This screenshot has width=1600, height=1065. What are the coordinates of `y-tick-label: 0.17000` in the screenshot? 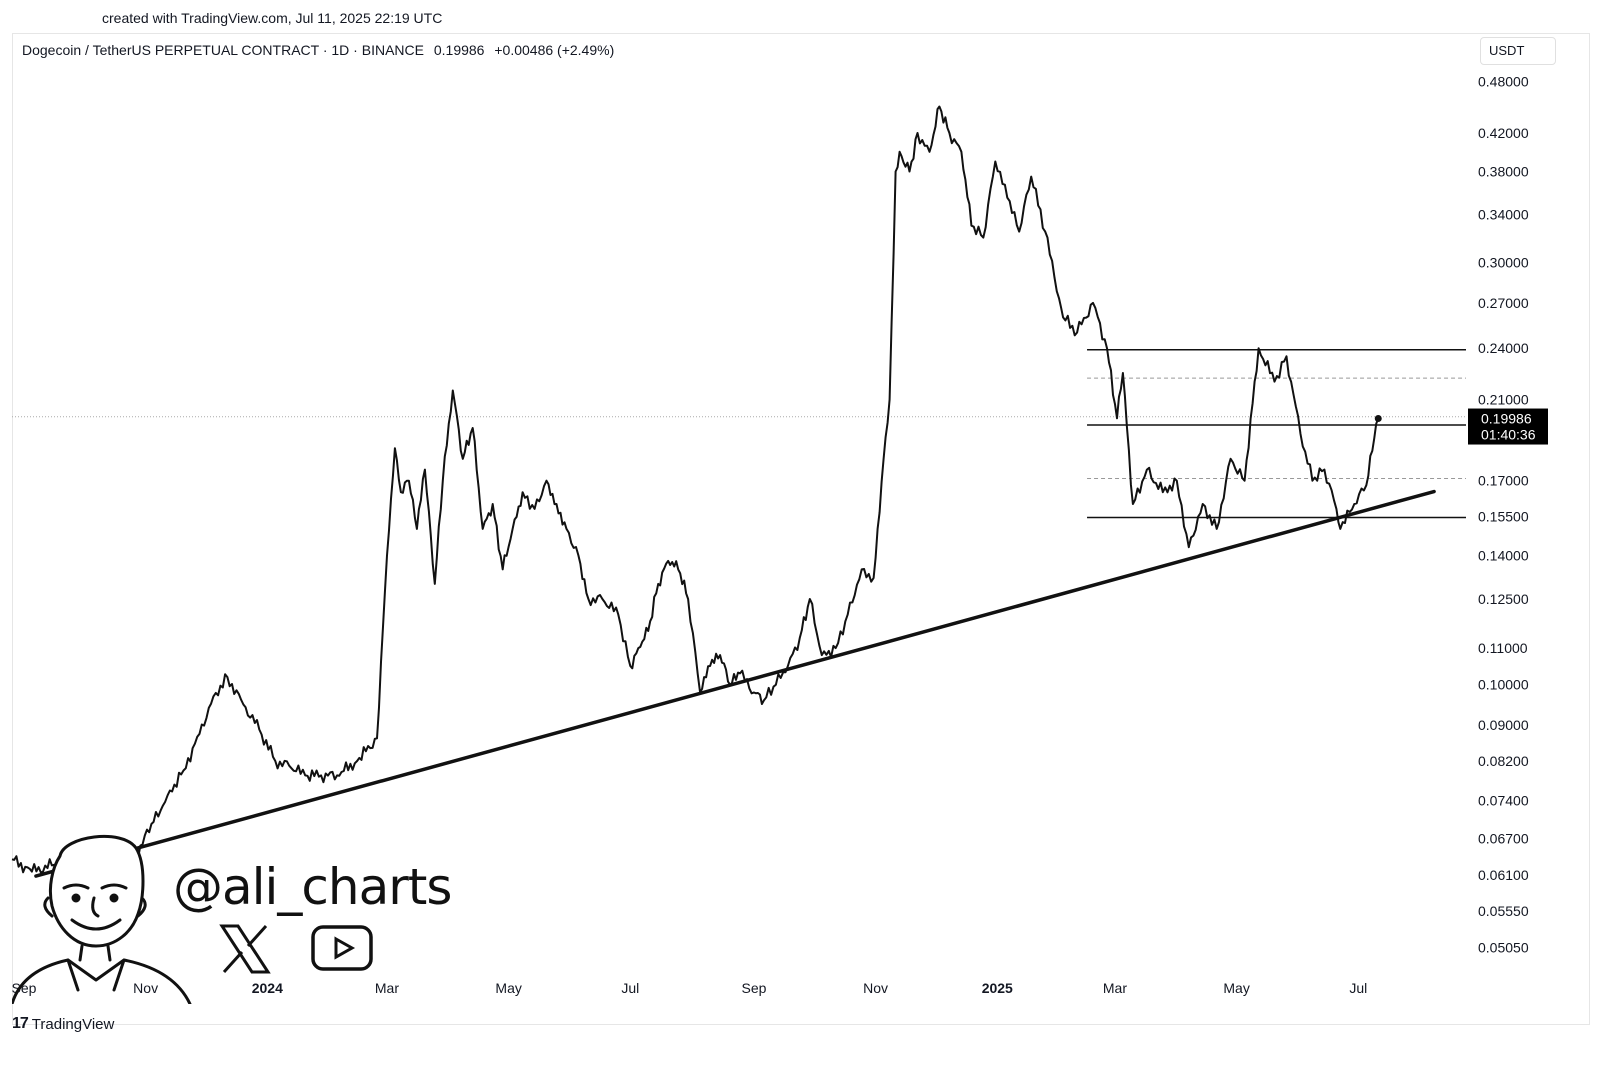 It's located at (1503, 481).